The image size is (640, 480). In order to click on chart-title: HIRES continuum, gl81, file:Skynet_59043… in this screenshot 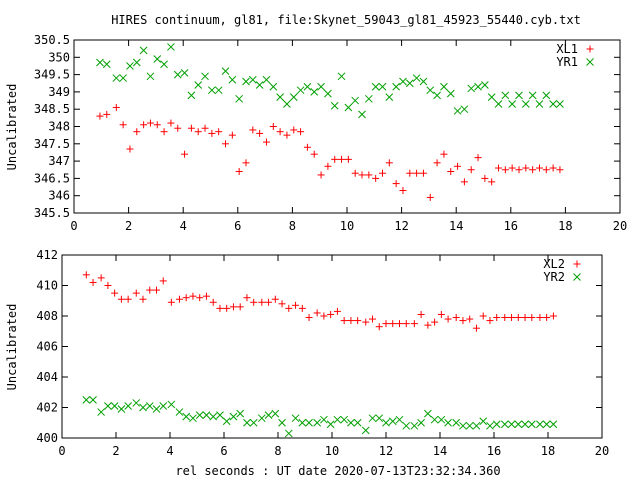, I will do `click(346, 20)`.